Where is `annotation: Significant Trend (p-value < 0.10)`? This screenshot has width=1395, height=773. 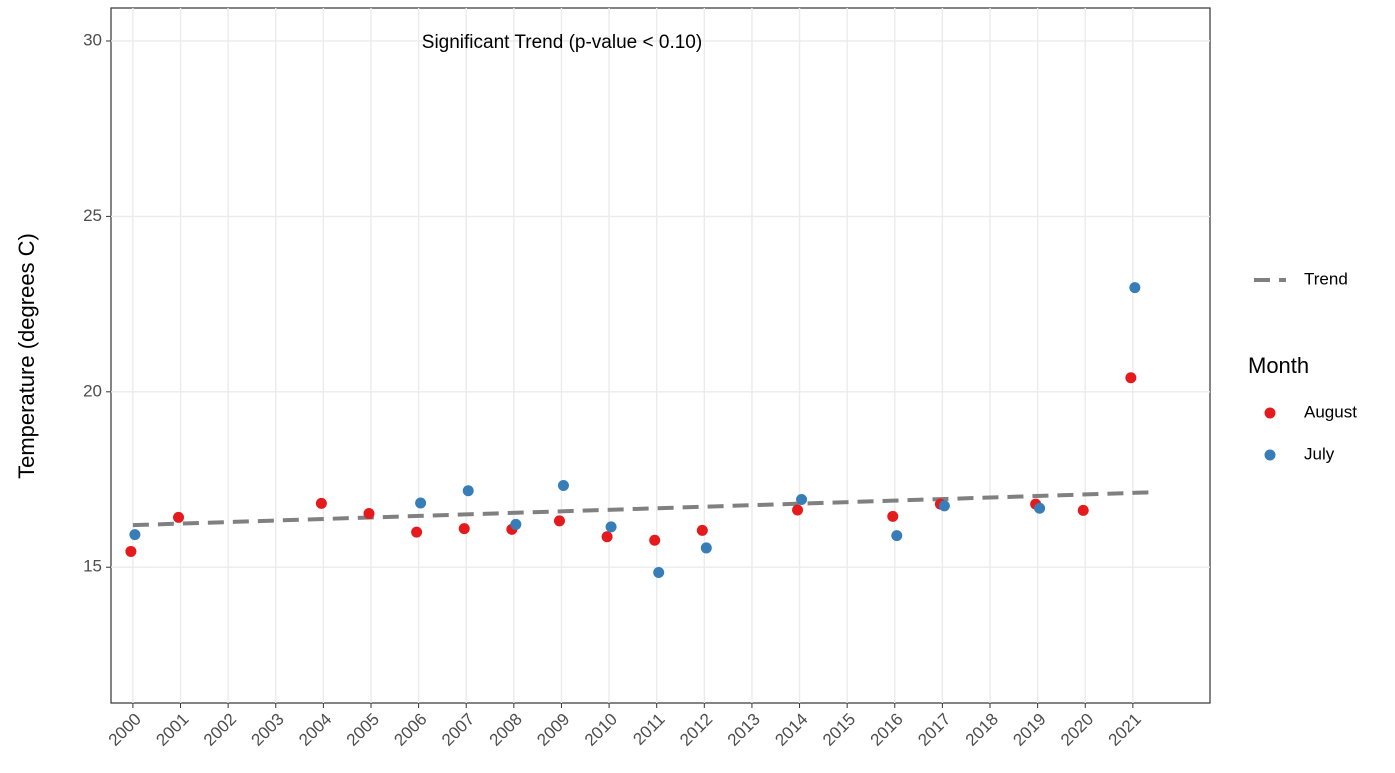
annotation: Significant Trend (p-value < 0.10) is located at coordinates (562, 42).